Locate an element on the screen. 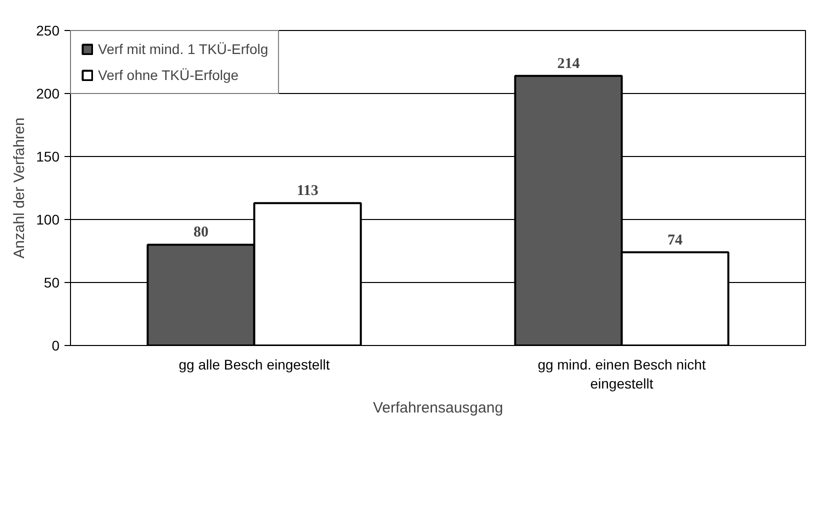 The image size is (821, 513). data-label: 113 is located at coordinates (307, 191).